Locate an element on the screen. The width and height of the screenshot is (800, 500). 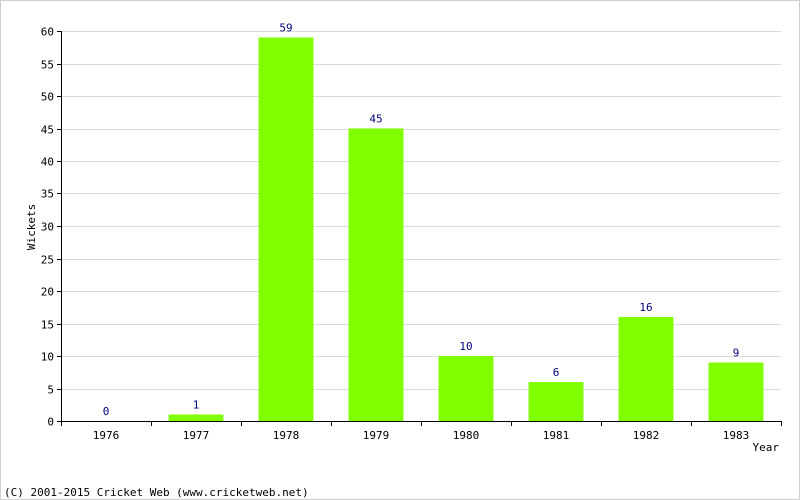
y-tick-label: 30 is located at coordinates (47, 227).